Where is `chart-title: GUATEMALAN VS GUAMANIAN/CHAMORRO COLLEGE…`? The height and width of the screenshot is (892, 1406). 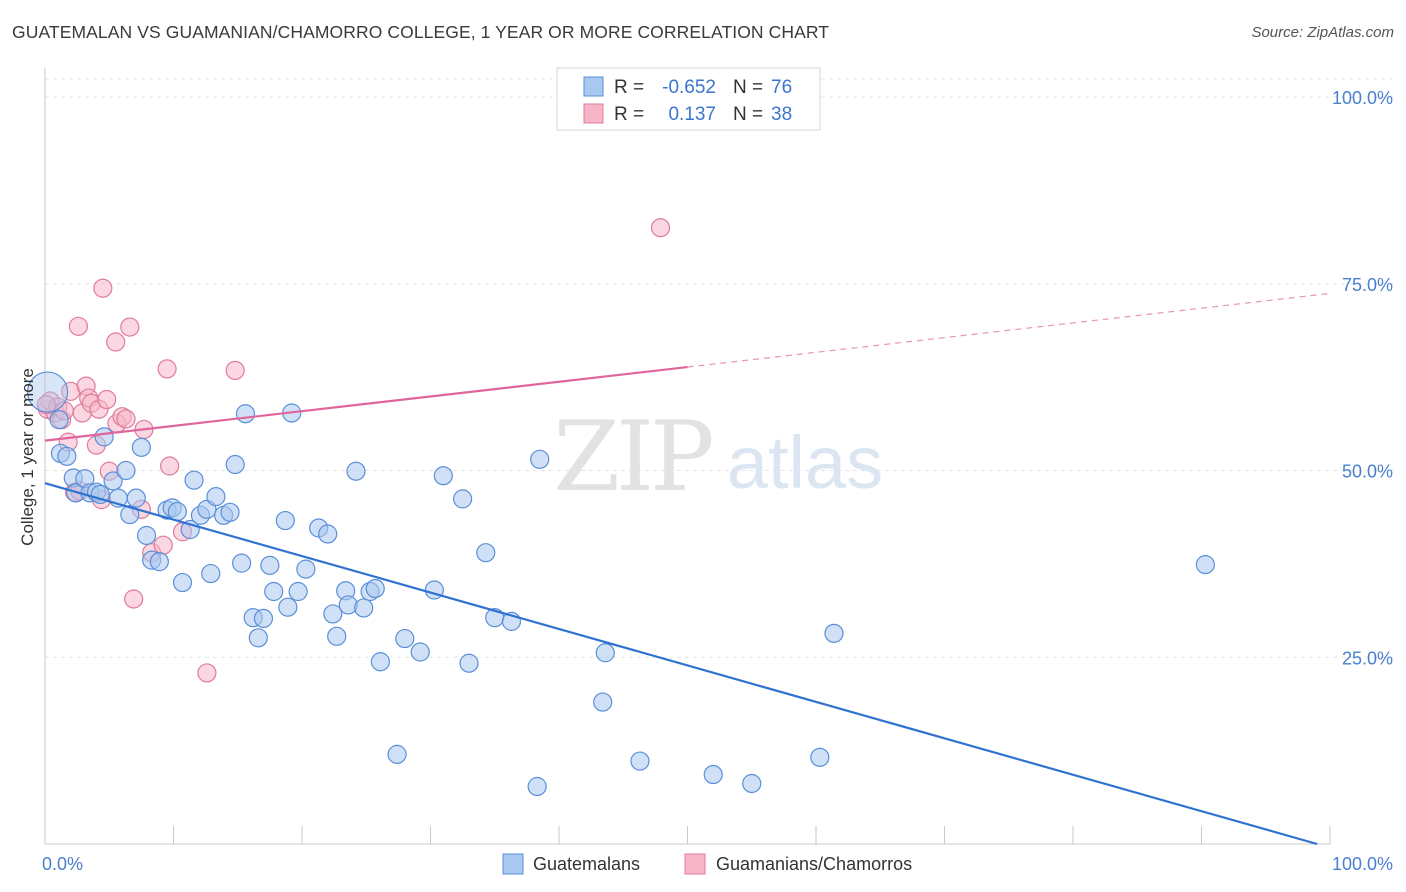 chart-title: GUATEMALAN VS GUAMANIAN/CHAMORRO COLLEGE… is located at coordinates (421, 32).